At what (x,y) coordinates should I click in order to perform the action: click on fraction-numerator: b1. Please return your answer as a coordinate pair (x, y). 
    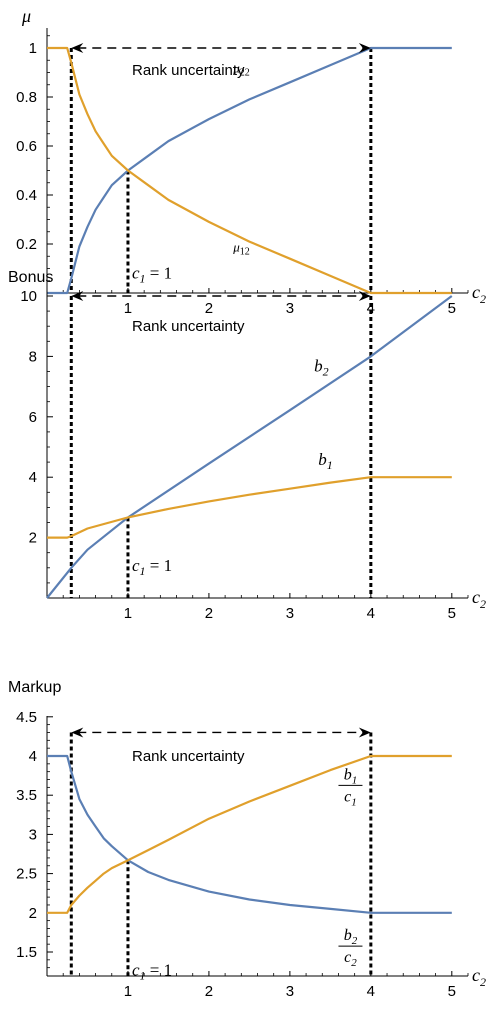
    Looking at the image, I should click on (351, 776).